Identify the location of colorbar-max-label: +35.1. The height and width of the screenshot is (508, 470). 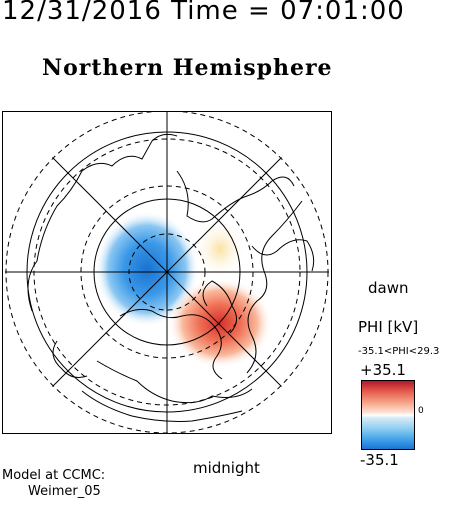
(383, 370).